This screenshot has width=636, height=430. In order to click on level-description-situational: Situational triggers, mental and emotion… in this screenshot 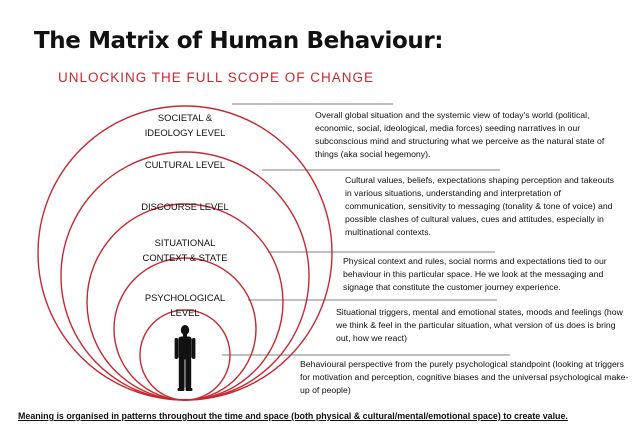, I will do `click(479, 325)`.